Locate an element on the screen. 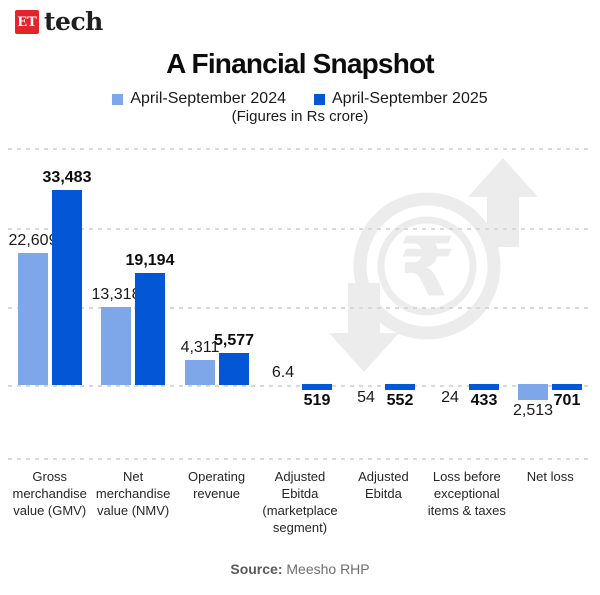 The width and height of the screenshot is (600, 595). bar-value-label: 552 is located at coordinates (400, 400).